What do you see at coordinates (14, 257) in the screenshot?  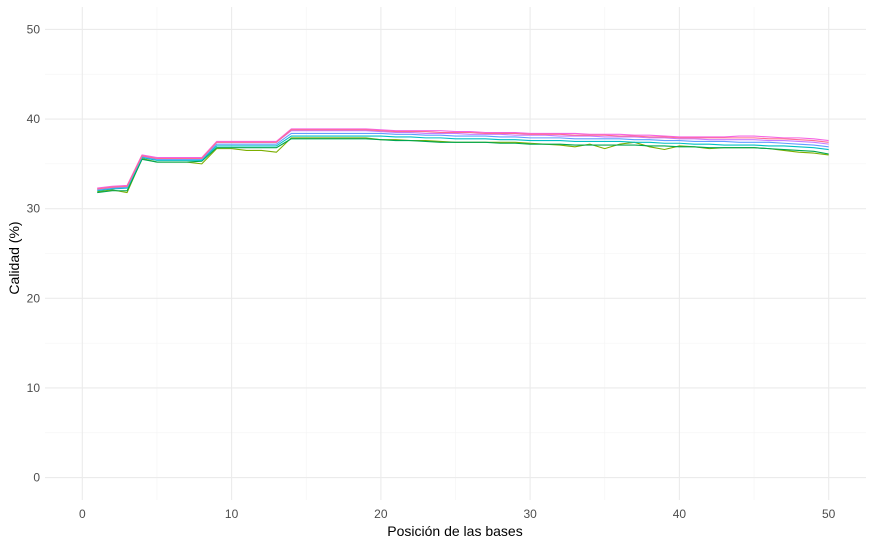 I see `y-axis-title: Calidad (%)` at bounding box center [14, 257].